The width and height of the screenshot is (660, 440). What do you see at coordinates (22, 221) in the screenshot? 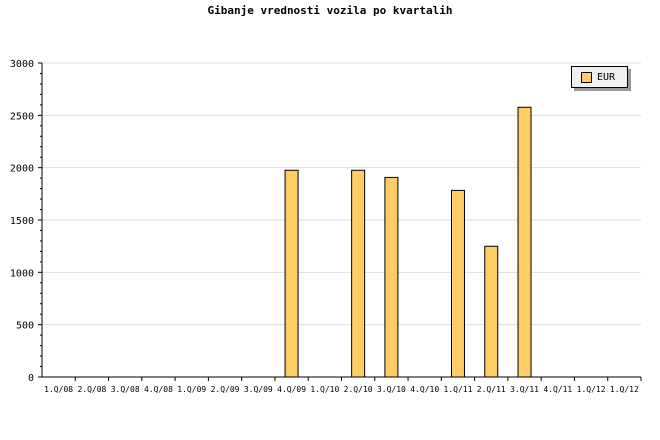
I see `y-tick-label: 1500` at bounding box center [22, 221].